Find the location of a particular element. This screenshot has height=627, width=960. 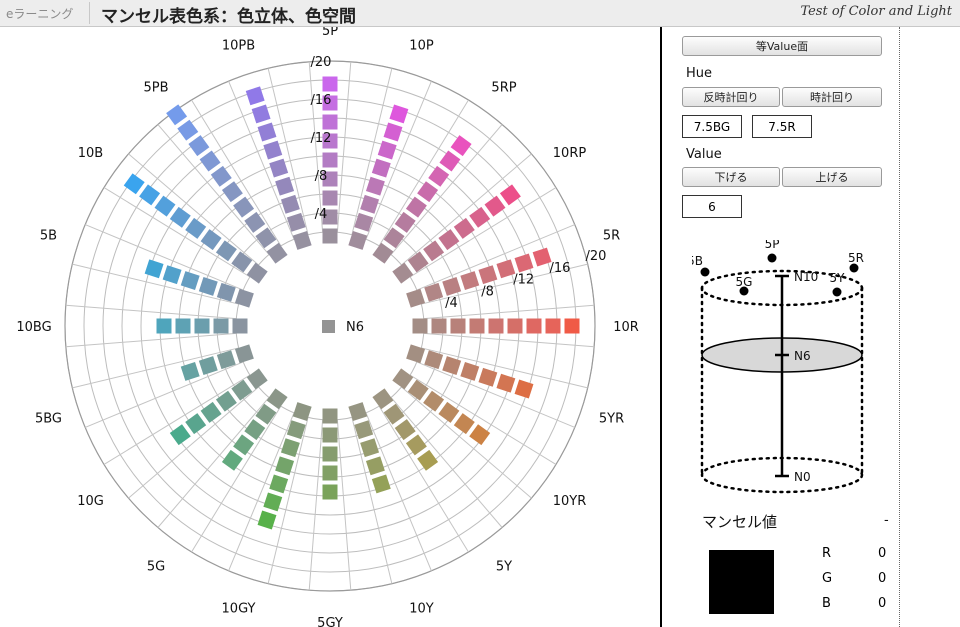

value-down-button: 下げる is located at coordinates (731, 177).